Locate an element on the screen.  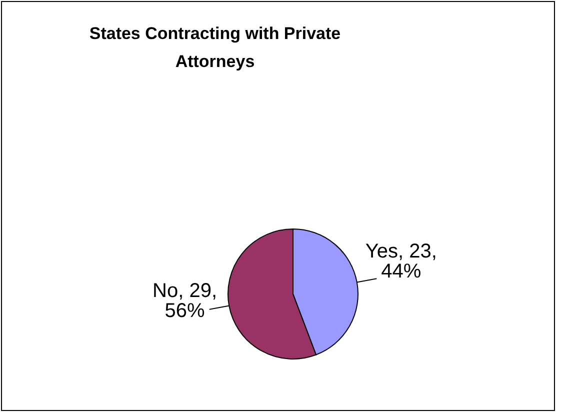
slice-label: No, 29, 56% is located at coordinates (185, 301).